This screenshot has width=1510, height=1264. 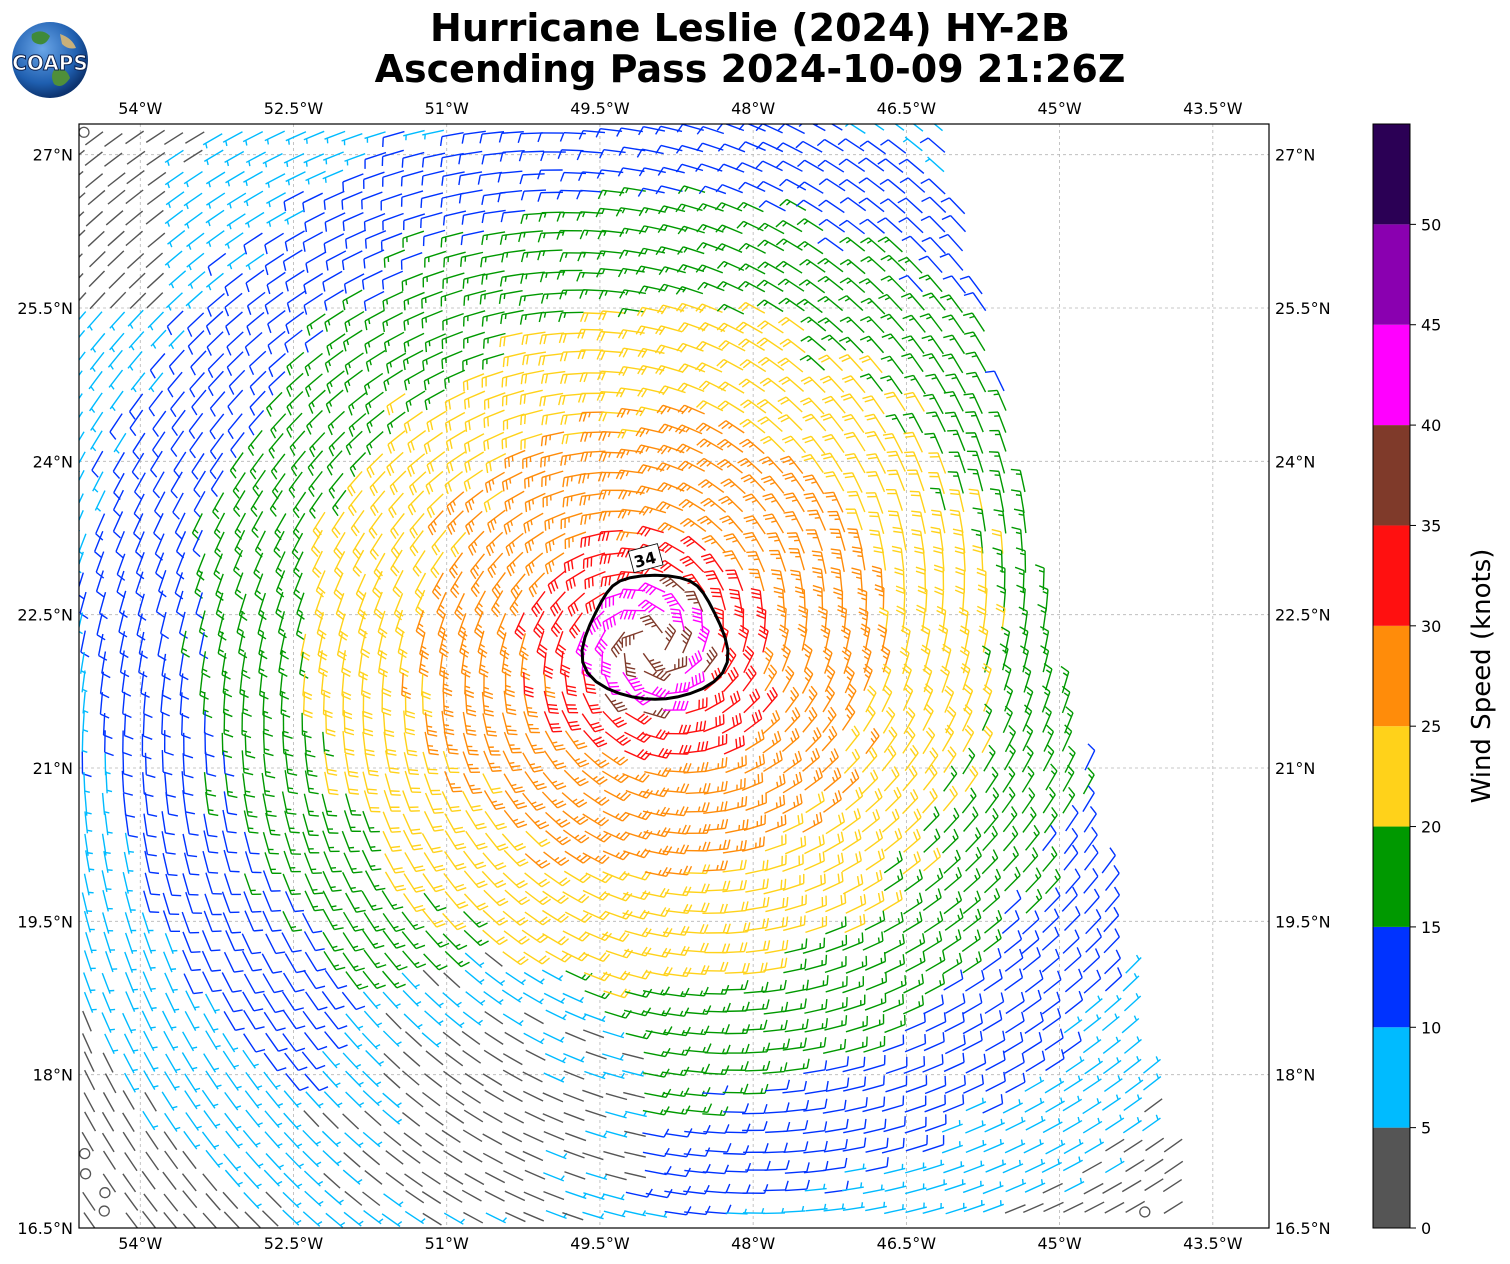 What do you see at coordinates (600, 108) in the screenshot?
I see `lon-tick-label-top: 49.5°W` at bounding box center [600, 108].